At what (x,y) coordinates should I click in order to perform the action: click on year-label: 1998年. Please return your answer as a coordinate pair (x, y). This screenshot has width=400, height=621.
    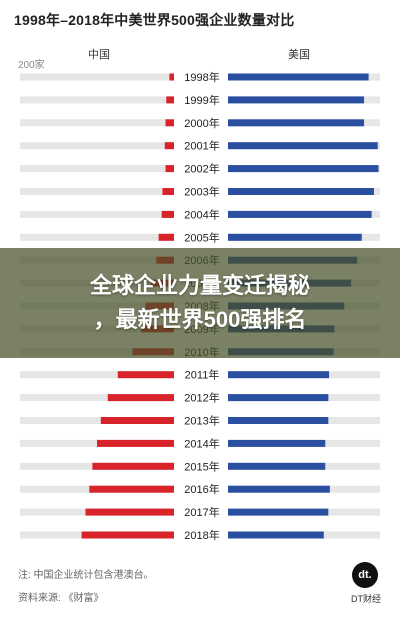
    Looking at the image, I should click on (201, 77).